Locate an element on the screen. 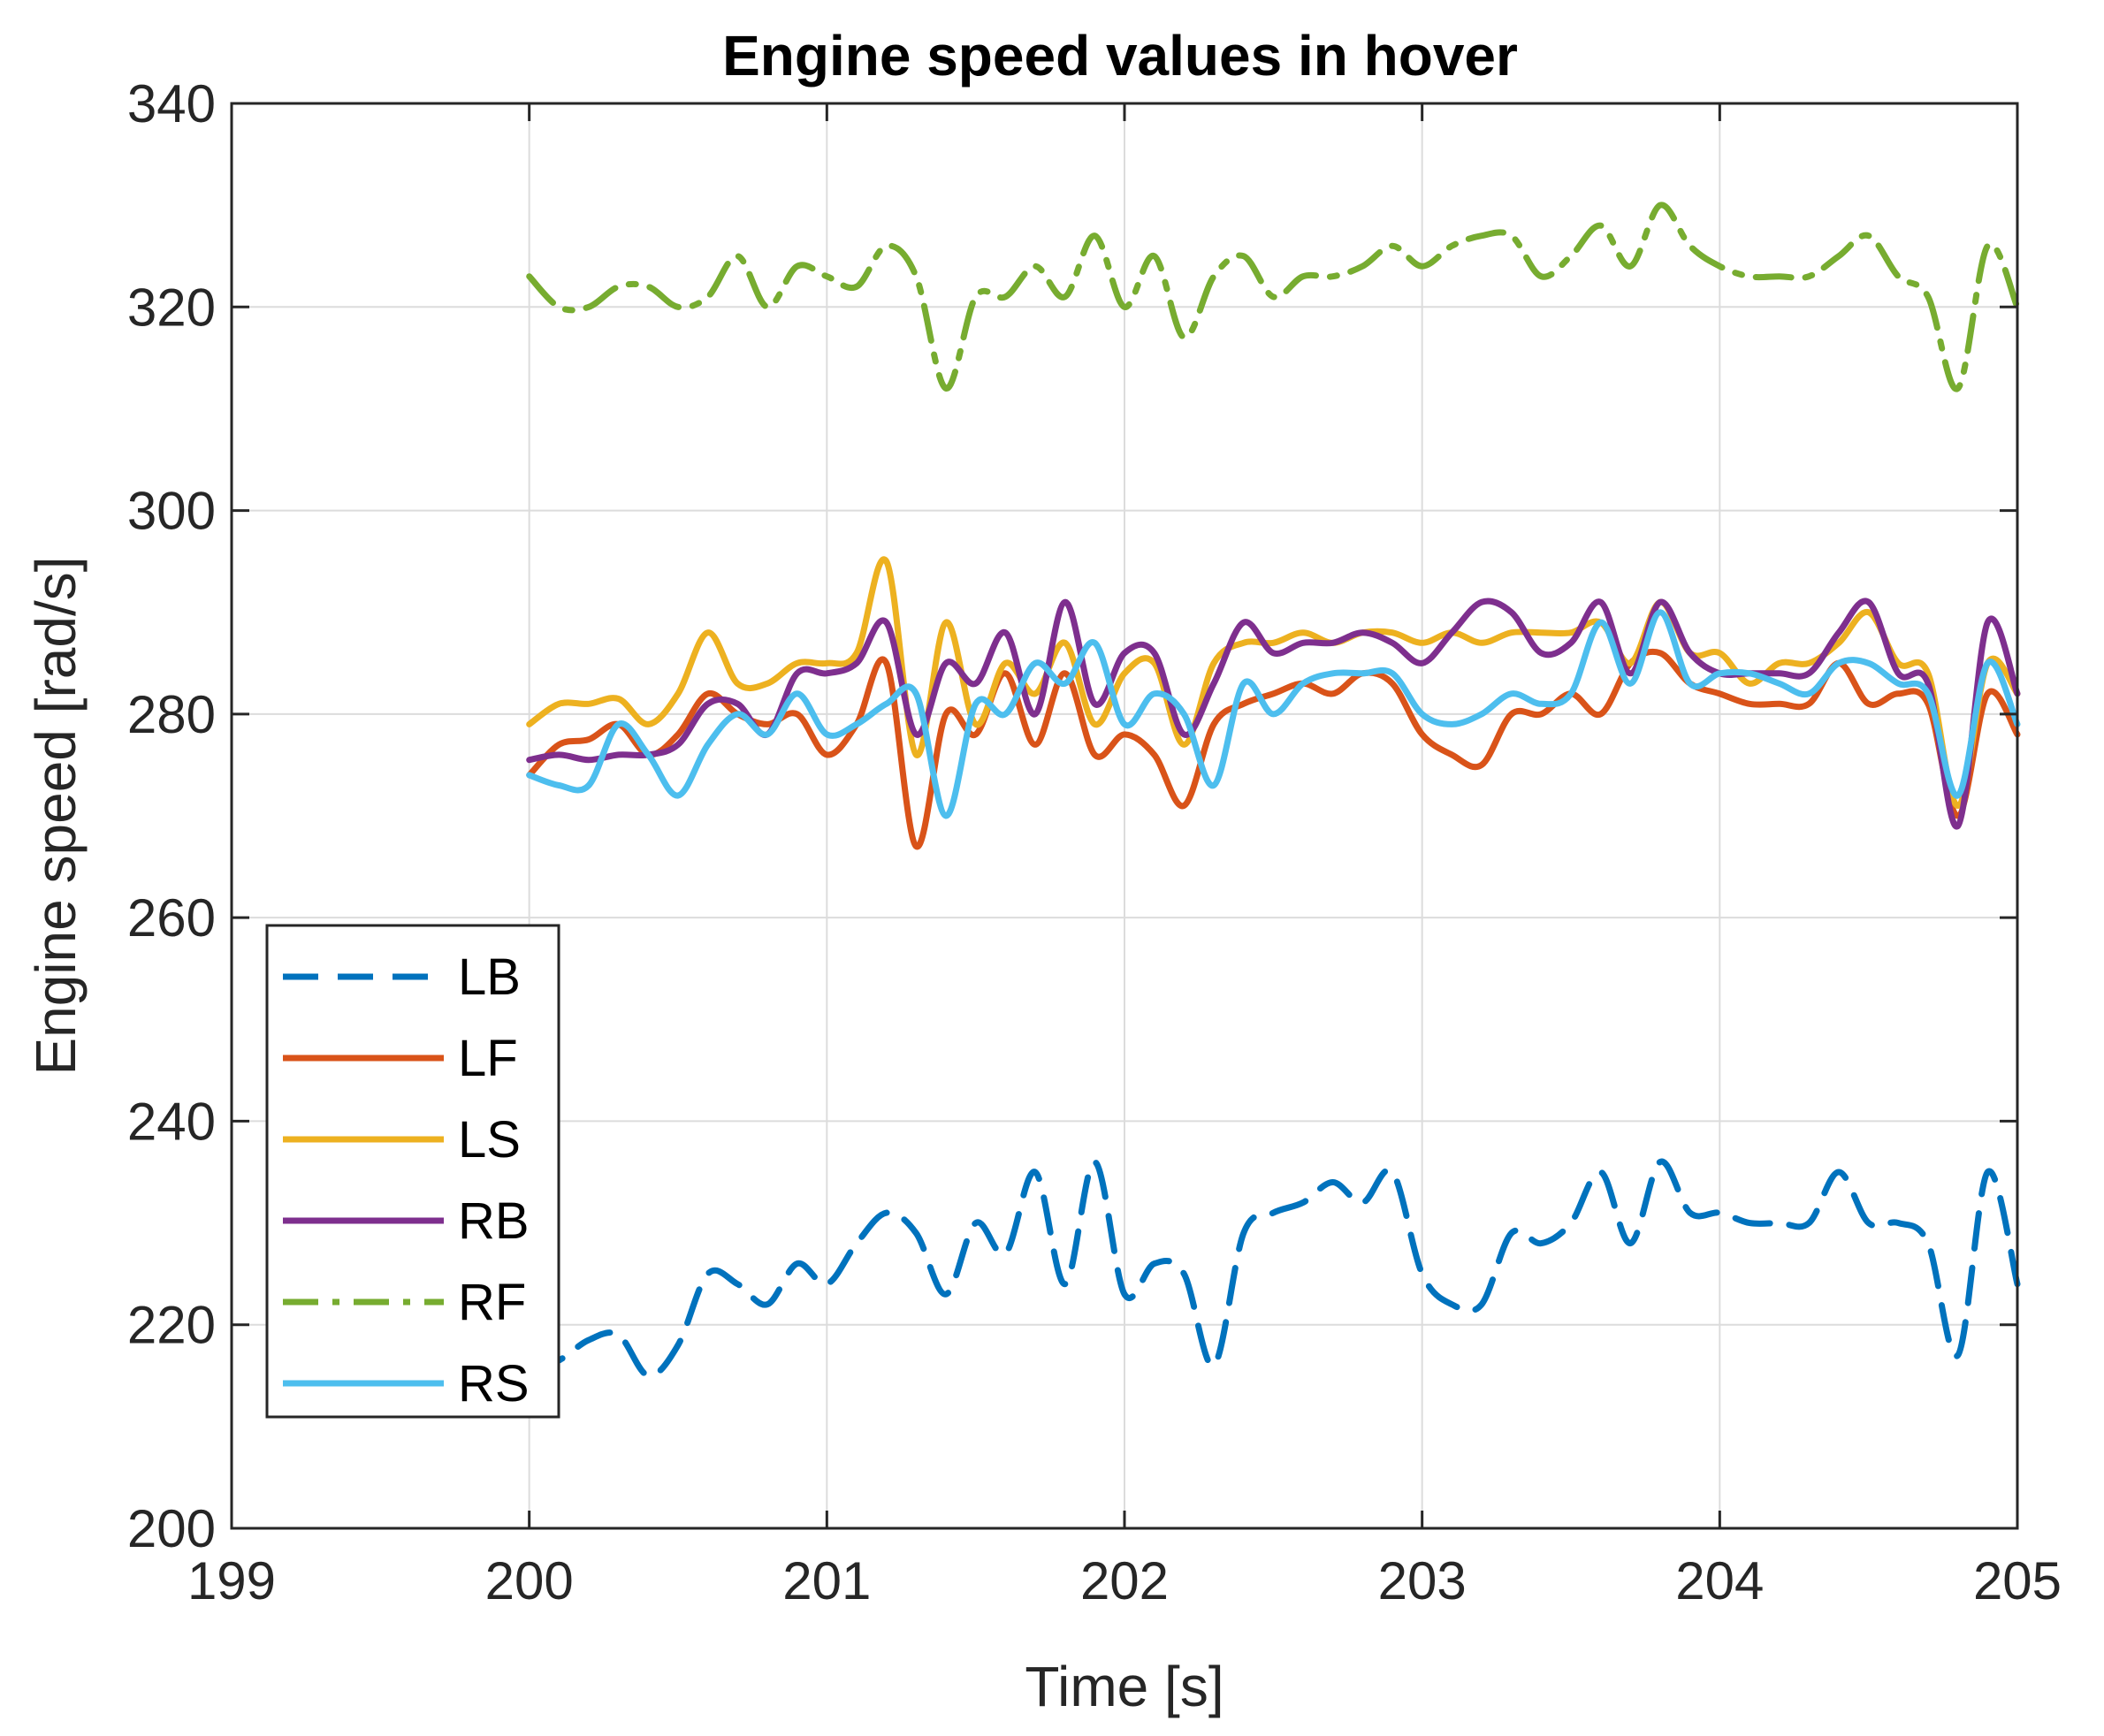 This screenshot has width=2104, height=1736. legend-label-ls: LS is located at coordinates (490, 1140).